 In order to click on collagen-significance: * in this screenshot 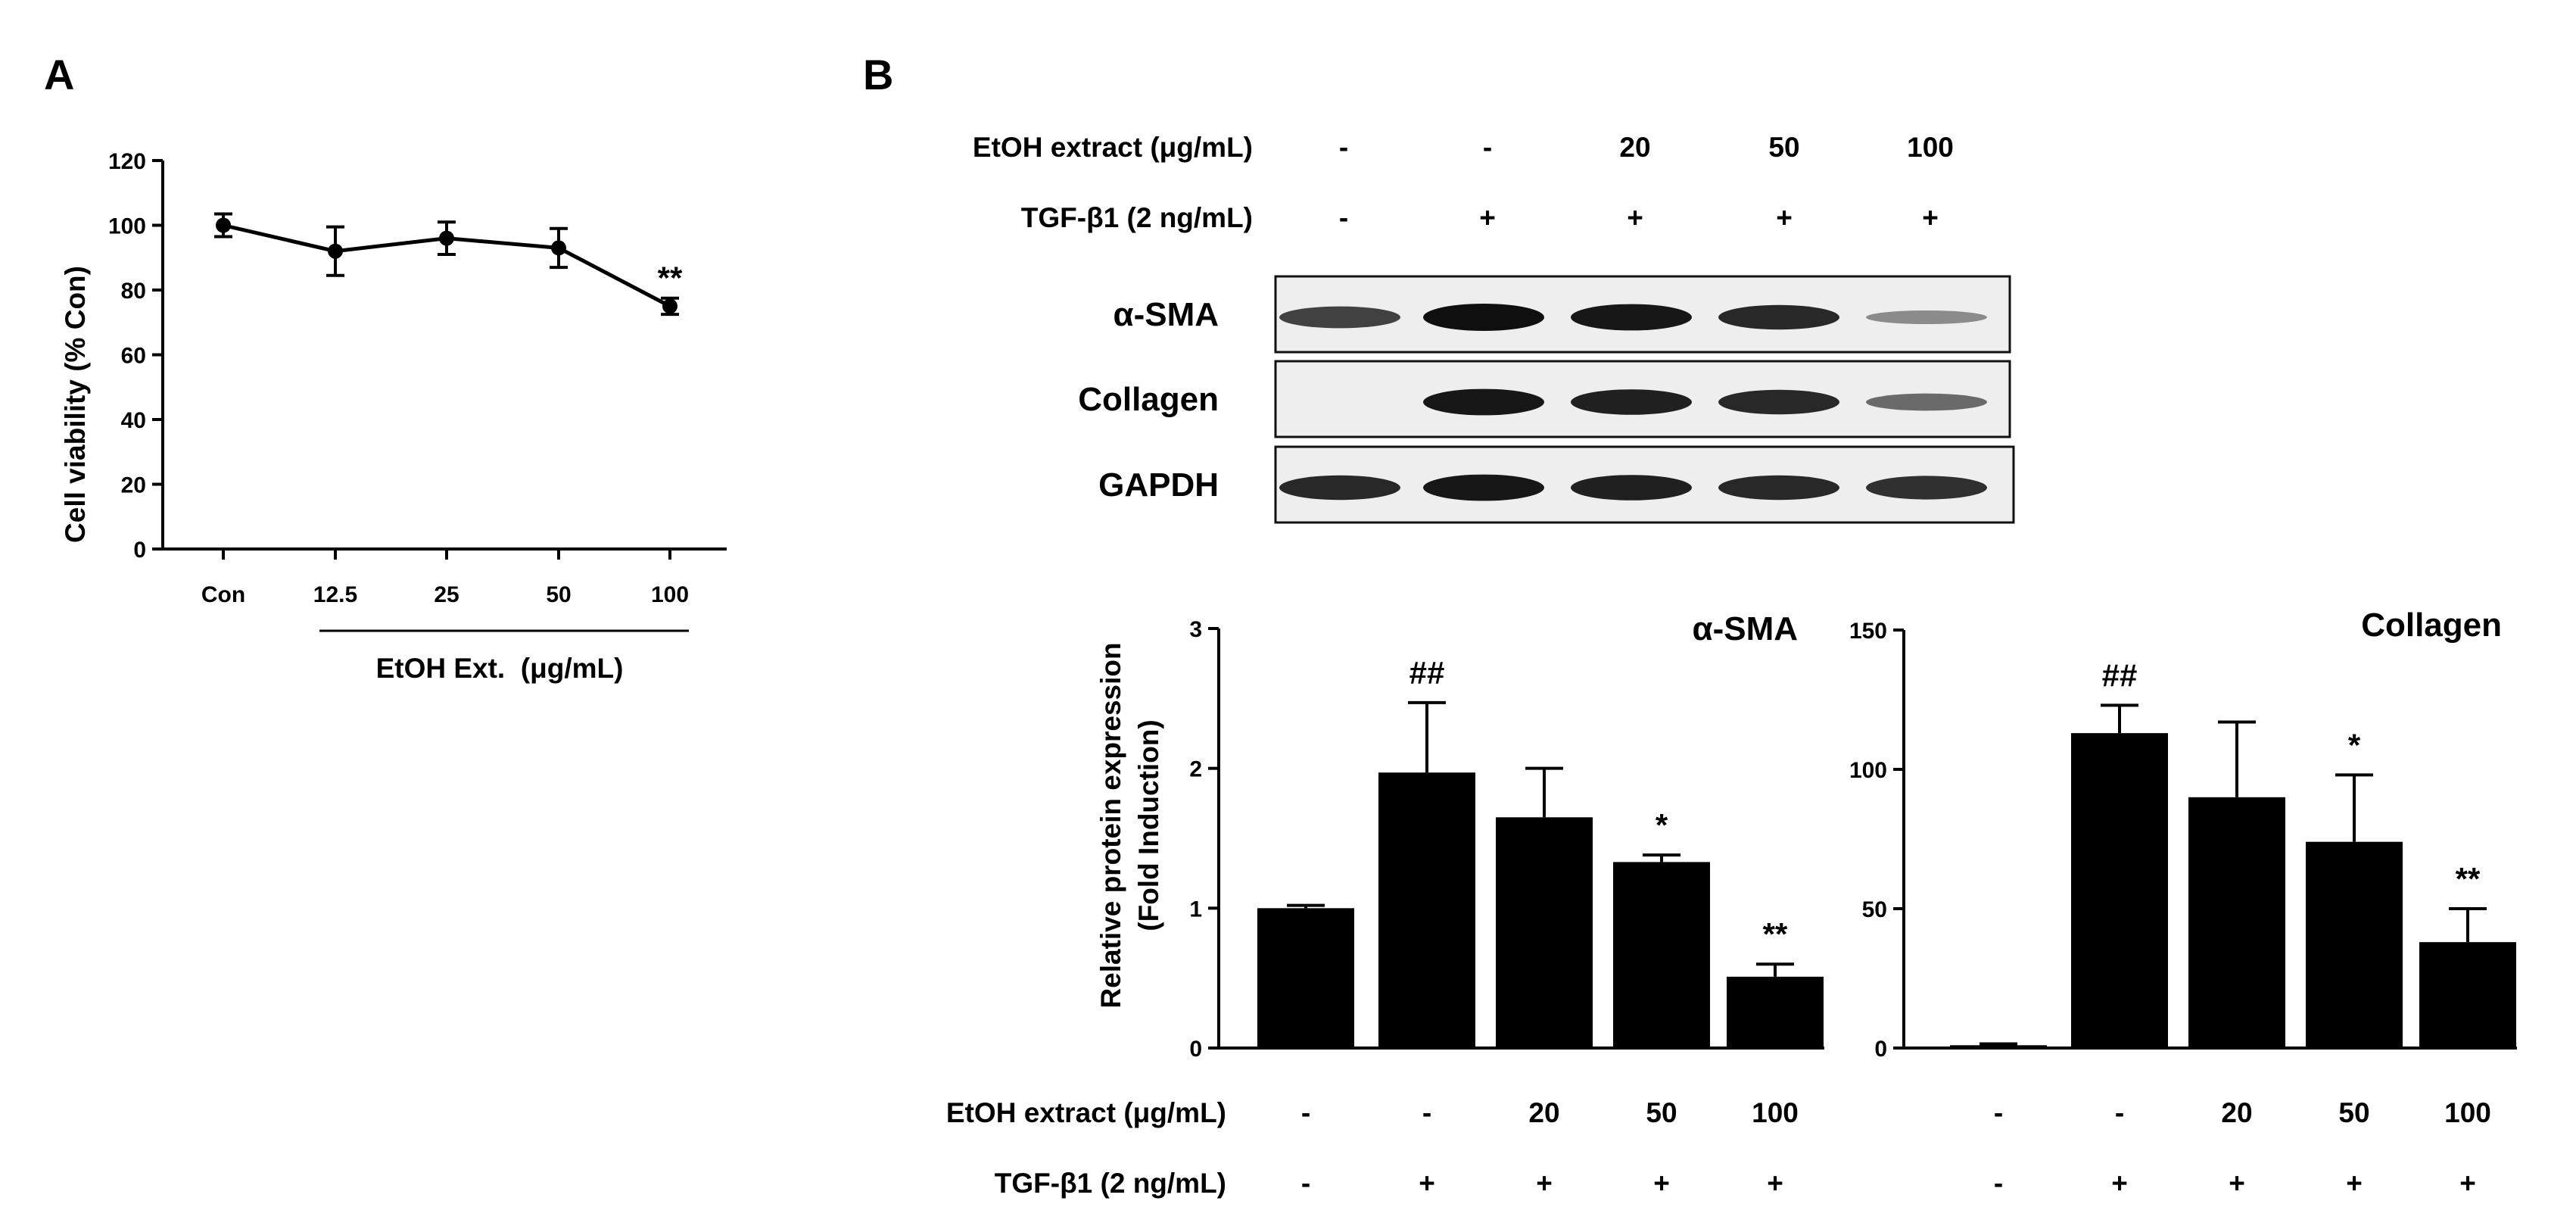, I will do `click(2354, 745)`.